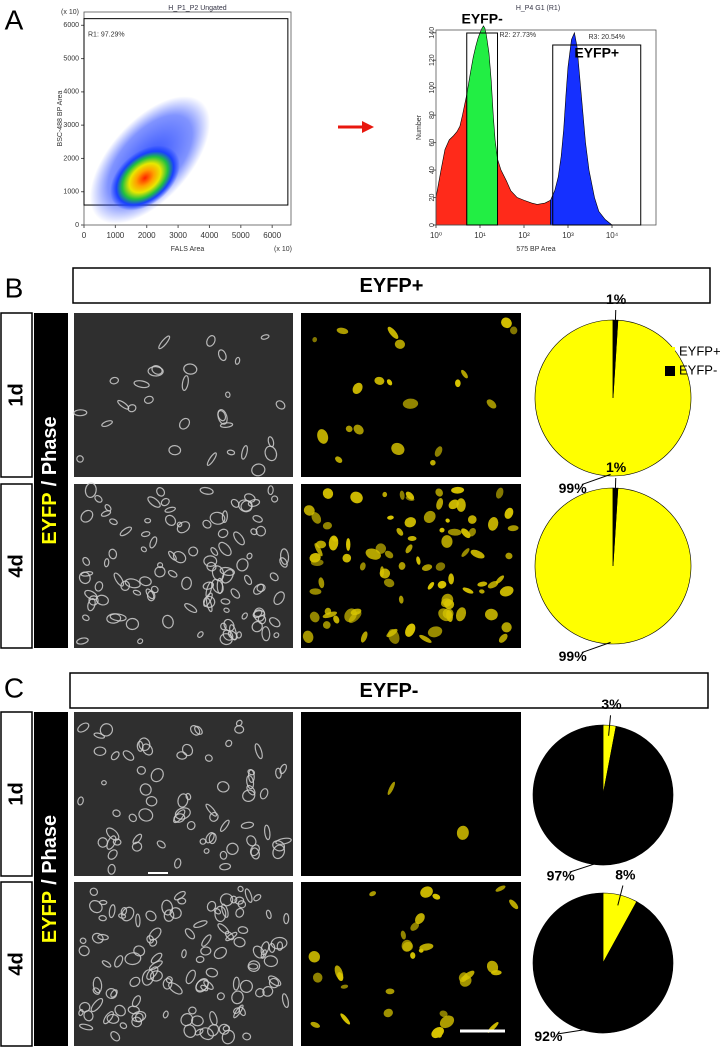 Image resolution: width=727 pixels, height=1055 pixels. Describe the element at coordinates (538, 8) in the screenshot. I see `chart-title: H_P4 G1 (R1)` at that location.